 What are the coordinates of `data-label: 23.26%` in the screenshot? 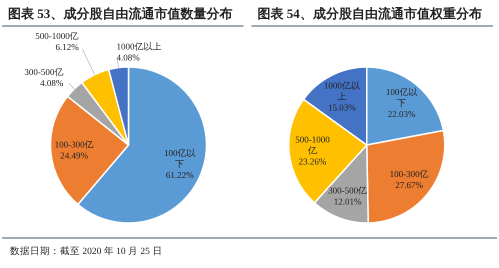 It's located at (312, 161).